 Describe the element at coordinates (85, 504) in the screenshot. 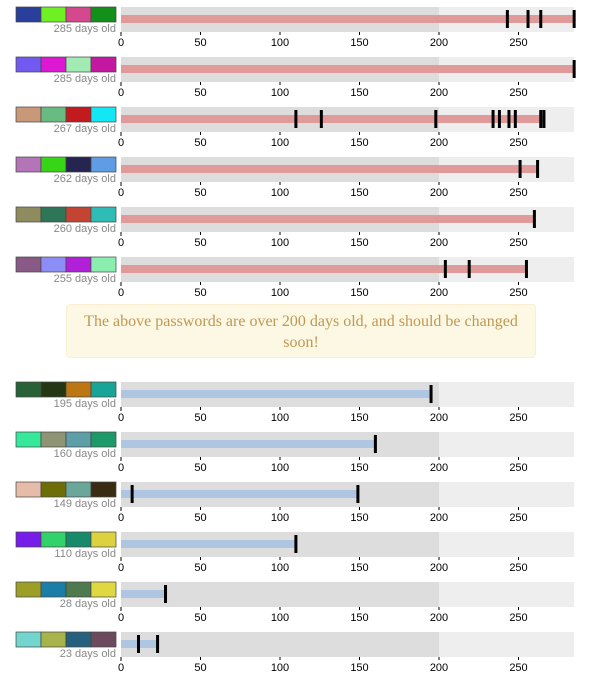

I see `age-label: 149 days old` at that location.